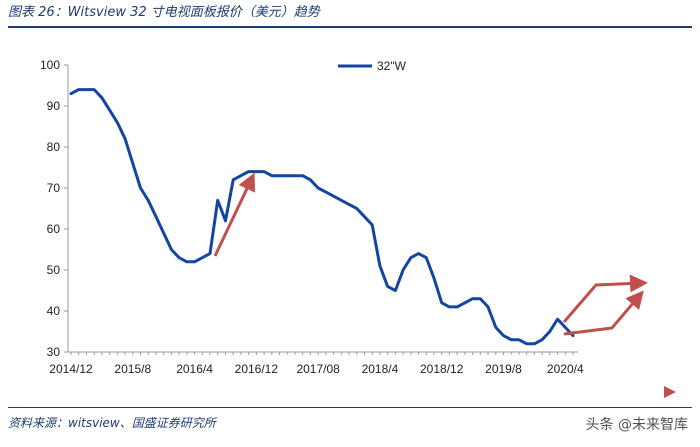  I want to click on x-tick-label: 2018/4, so click(380, 369).